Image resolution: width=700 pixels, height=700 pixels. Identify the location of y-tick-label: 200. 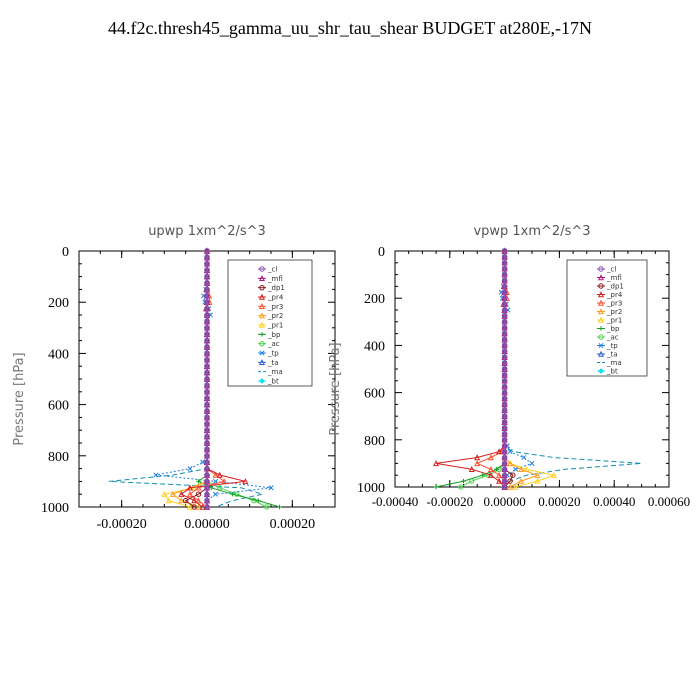
(58, 303).